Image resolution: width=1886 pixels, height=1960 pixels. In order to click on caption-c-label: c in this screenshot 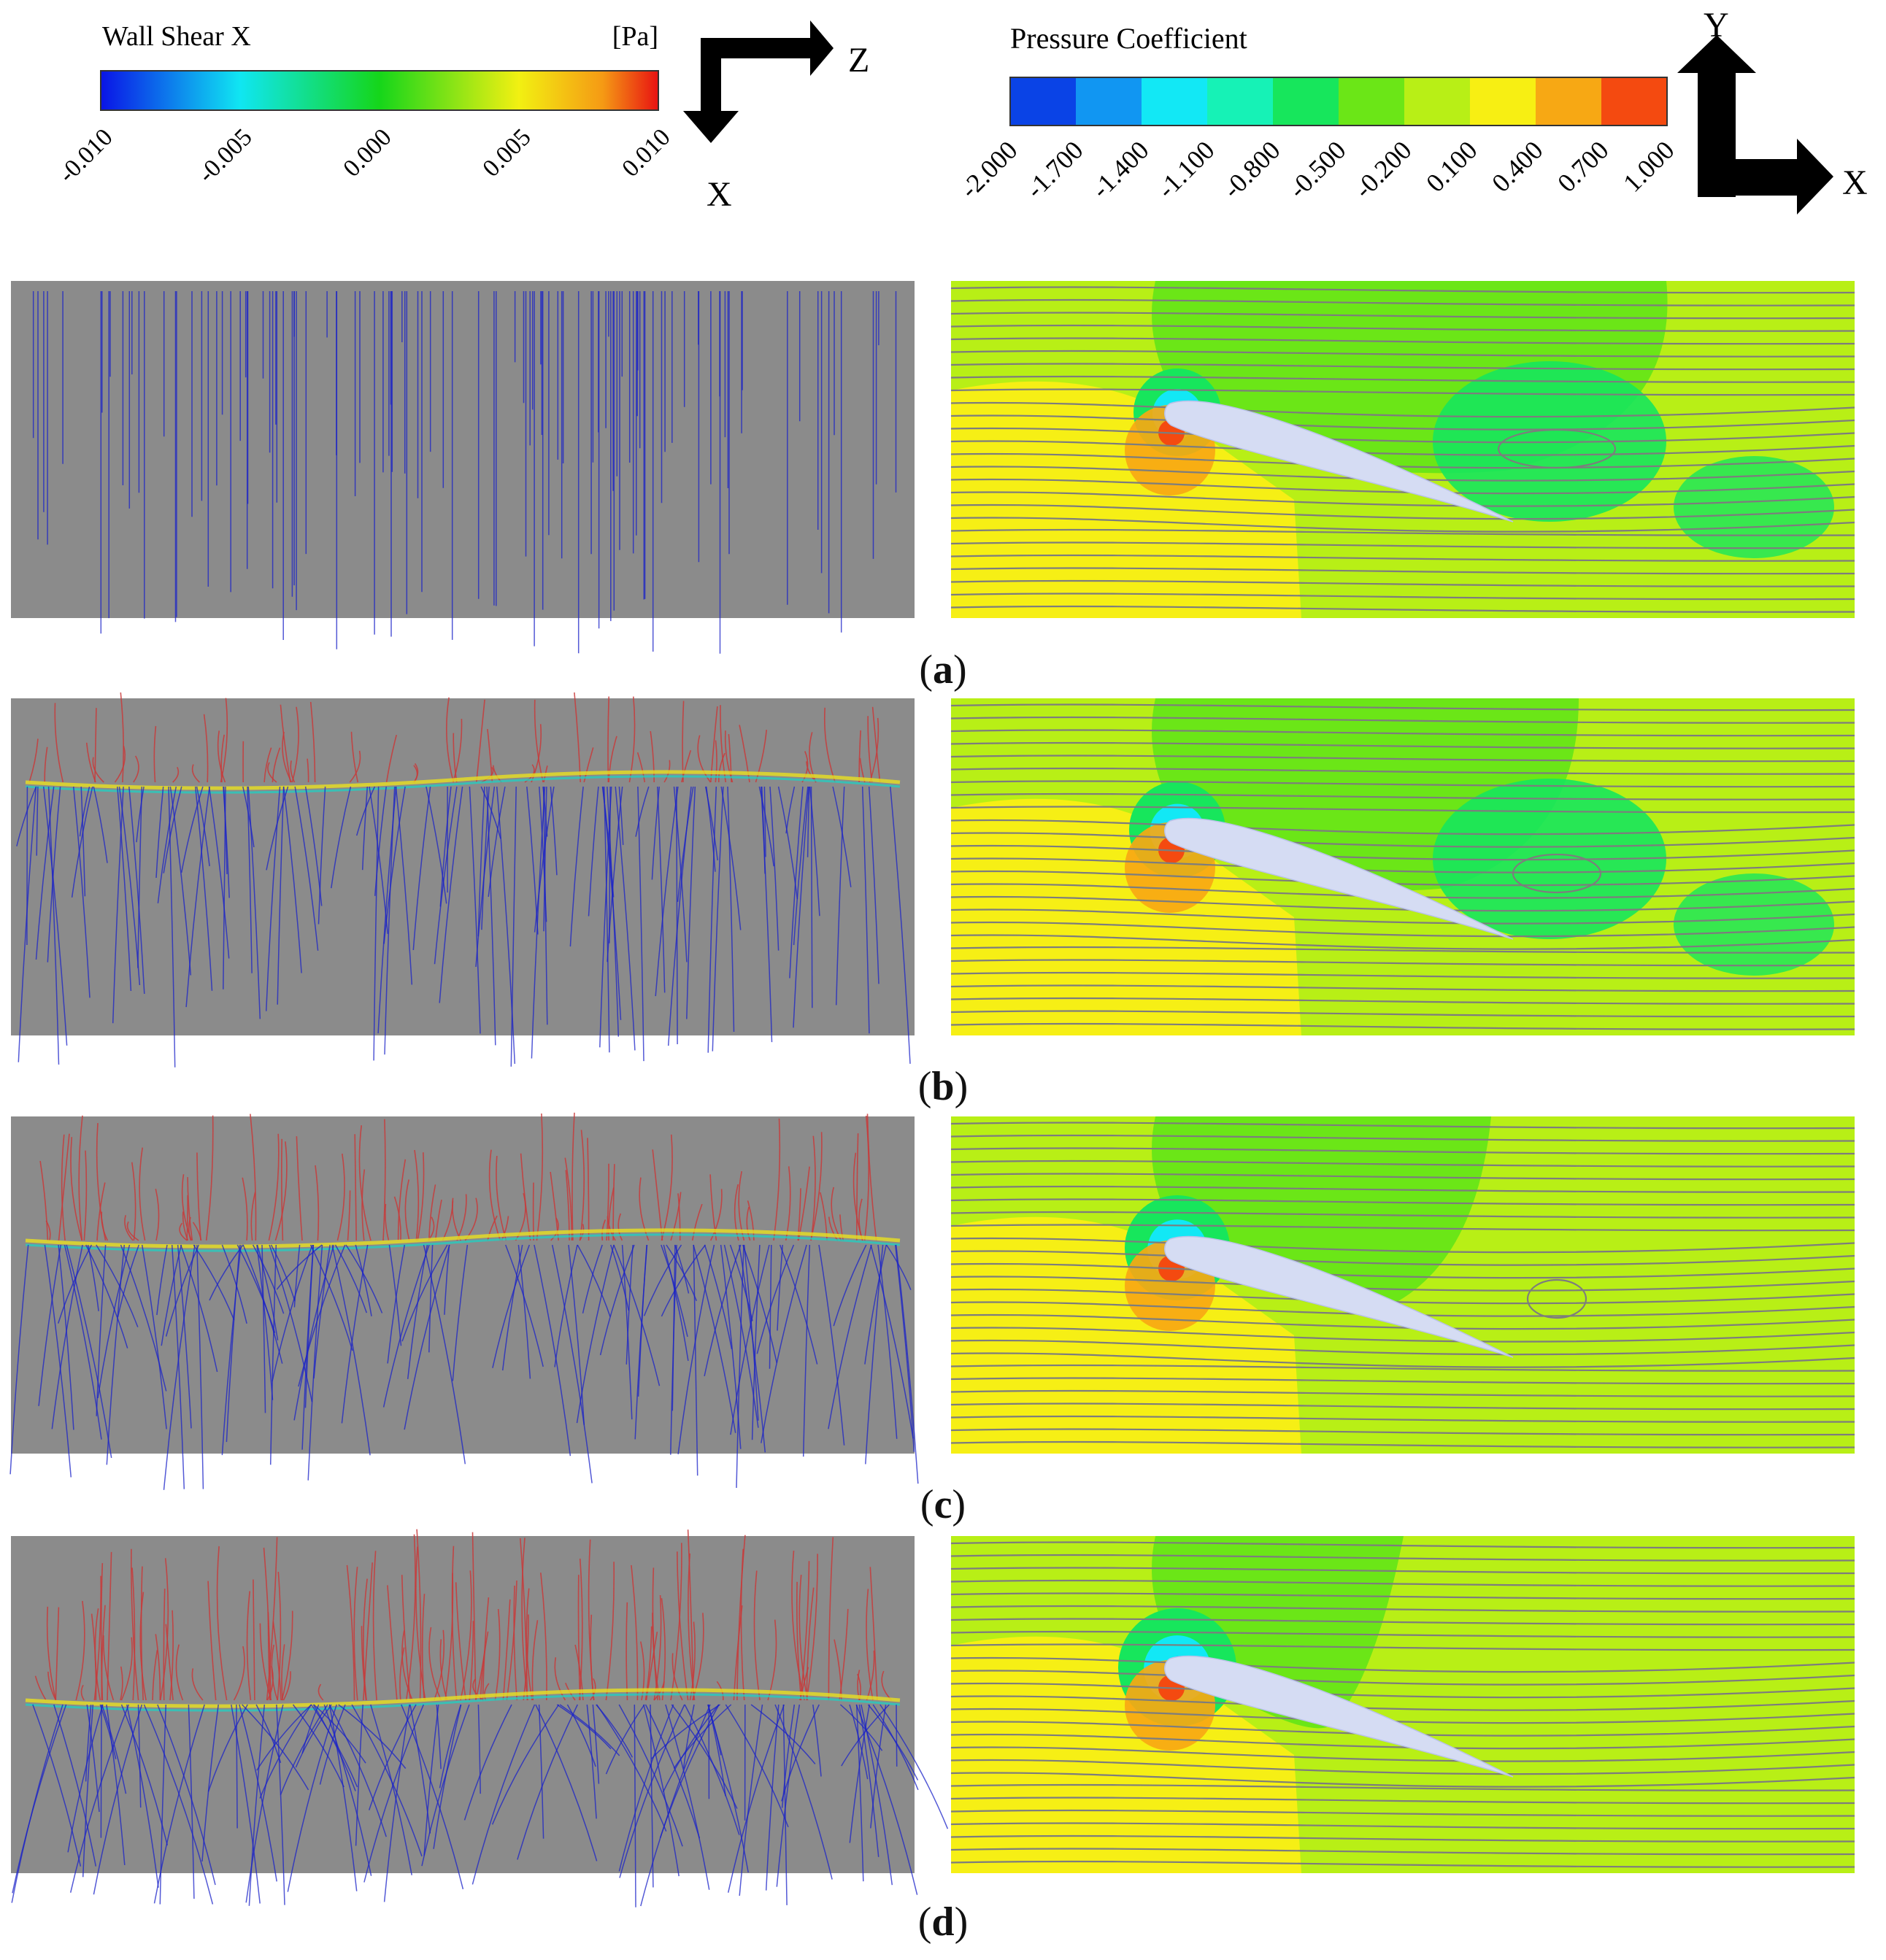, I will do `click(943, 1504)`.